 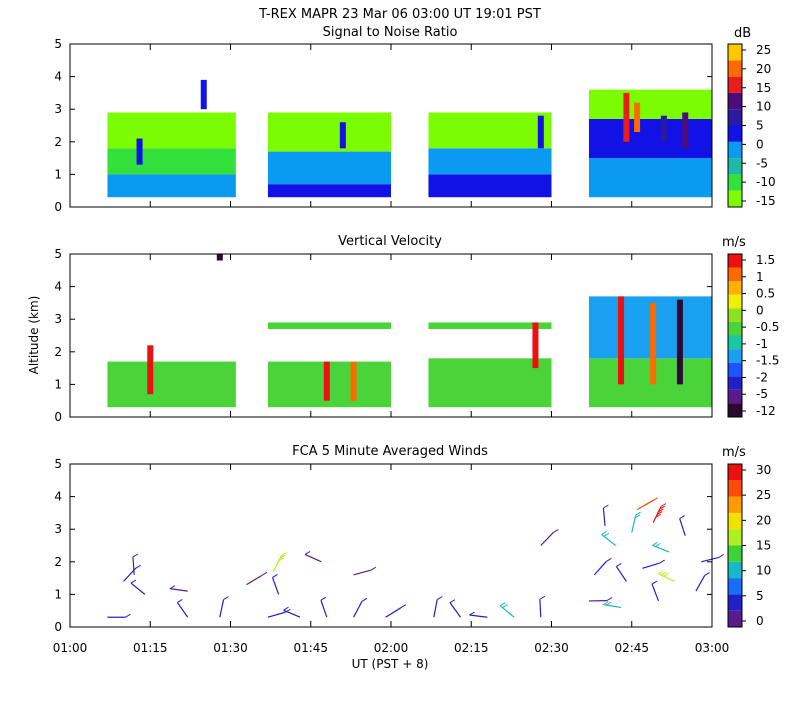 I want to click on velocity-title: Vertical Velocity, so click(x=390, y=241).